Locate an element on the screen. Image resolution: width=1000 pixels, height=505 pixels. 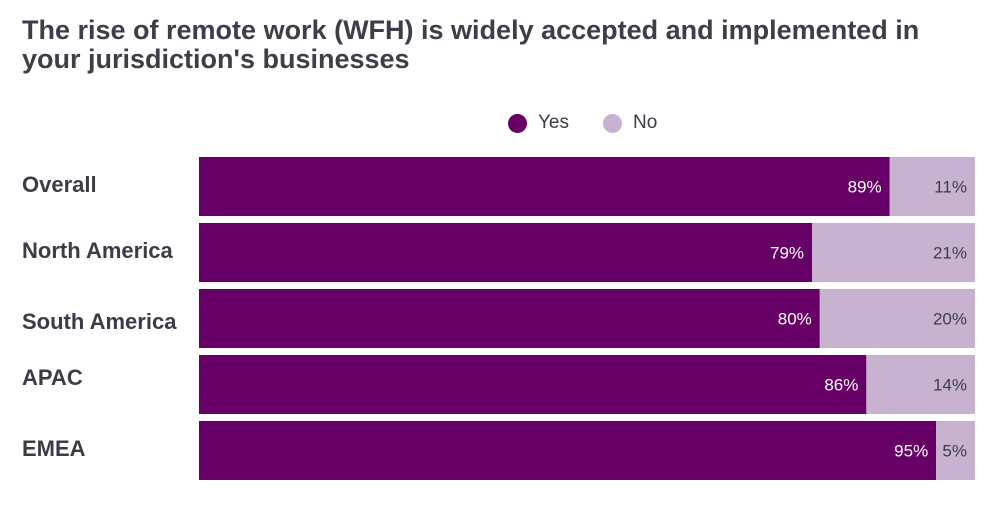
value-label-yes-north-america: 79% is located at coordinates (787, 253).